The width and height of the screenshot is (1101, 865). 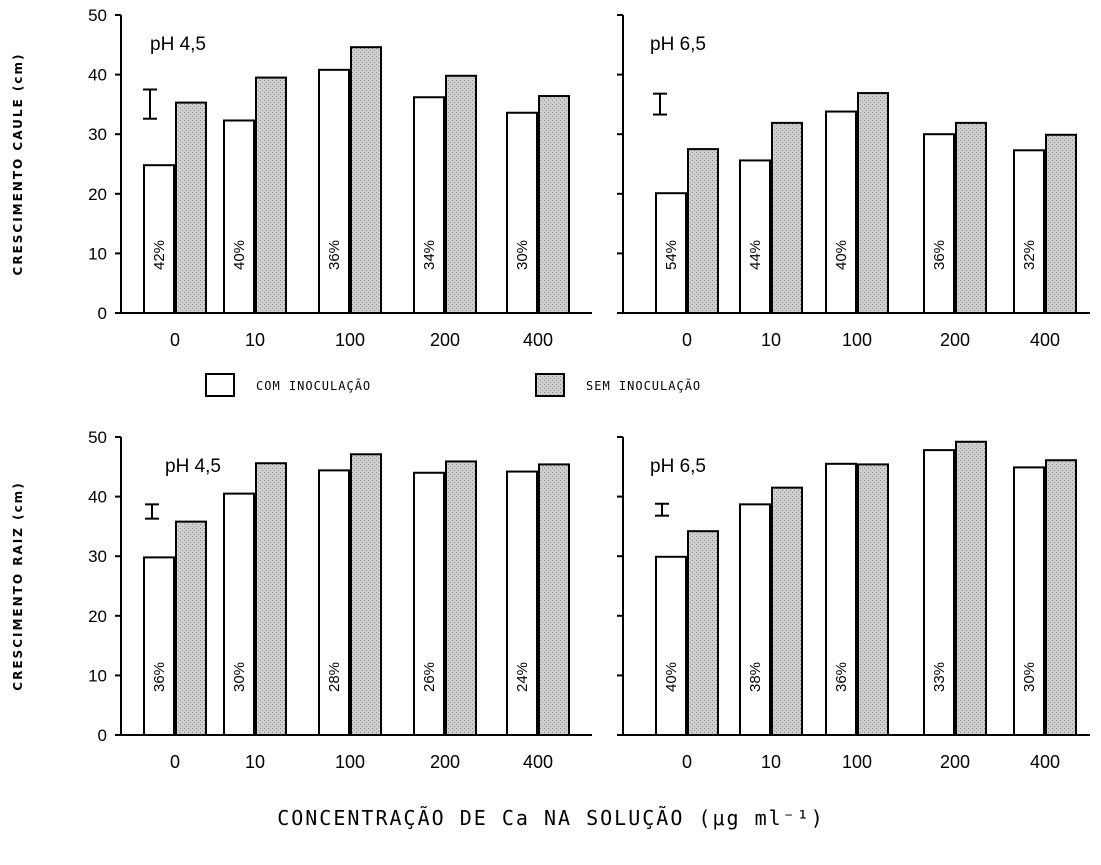 What do you see at coordinates (550, 385) in the screenshot?
I see `legend-swatch-sem` at bounding box center [550, 385].